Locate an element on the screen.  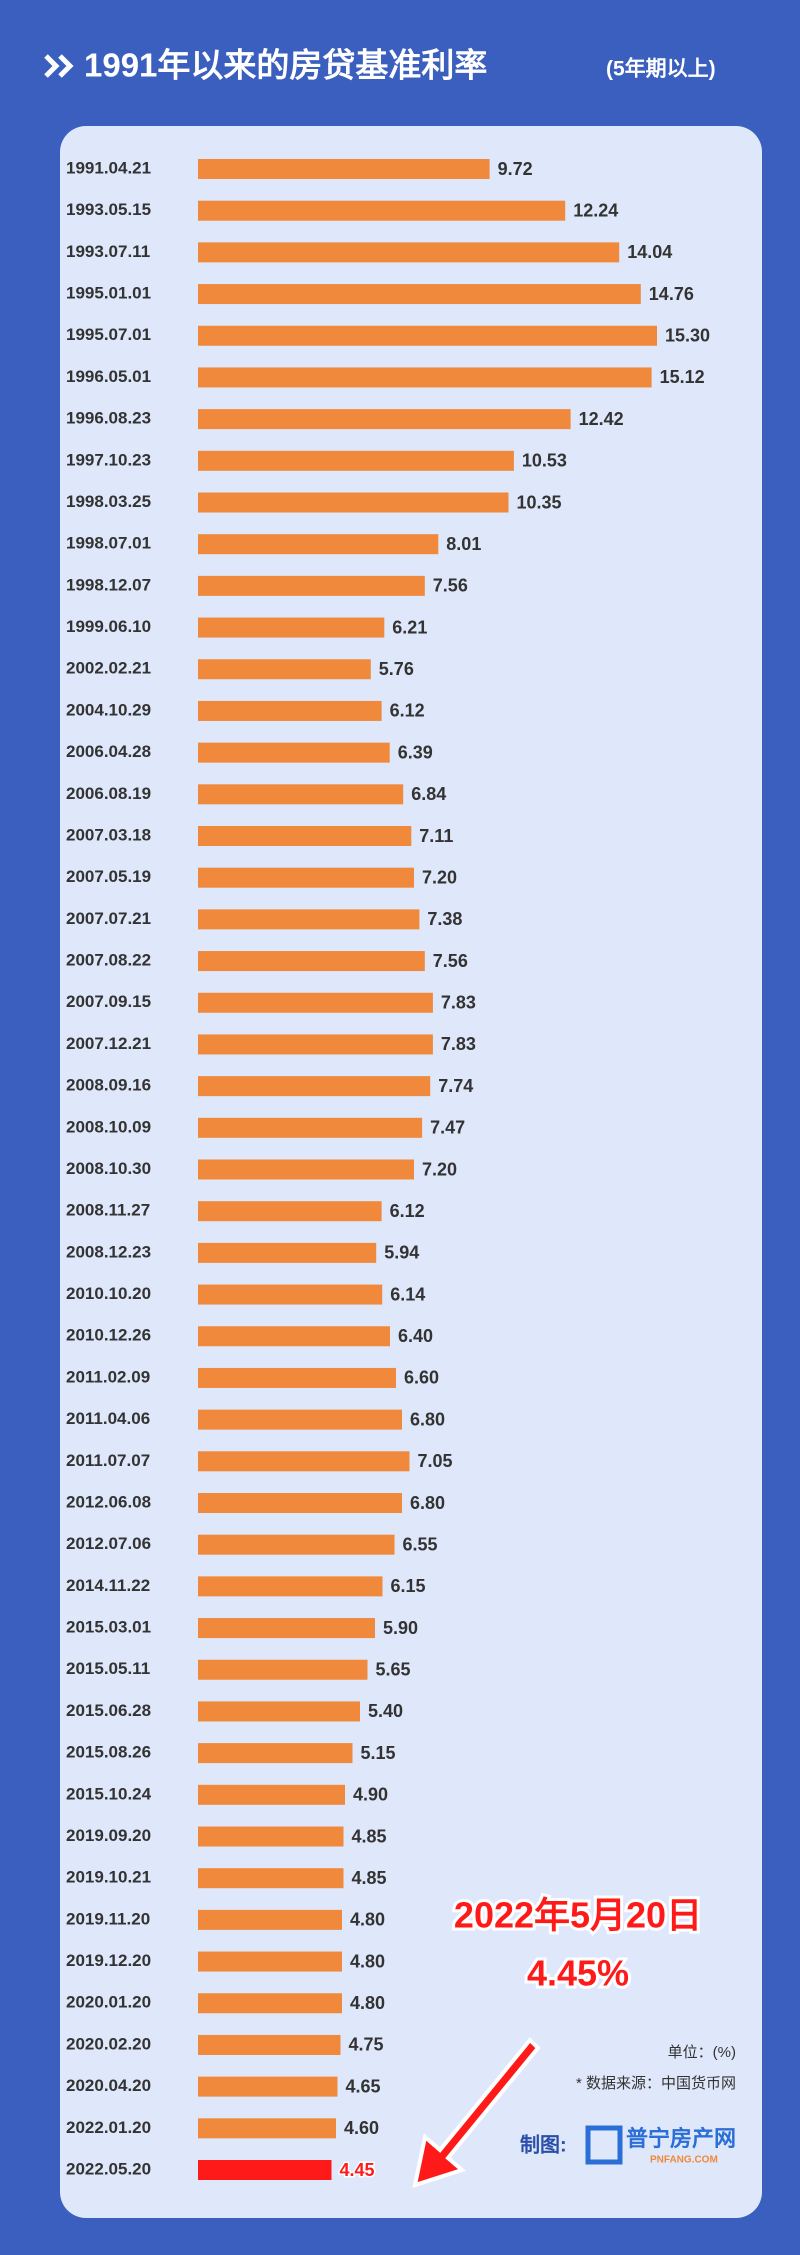
y-tick-label: 1991.04.21 is located at coordinates (108, 167).